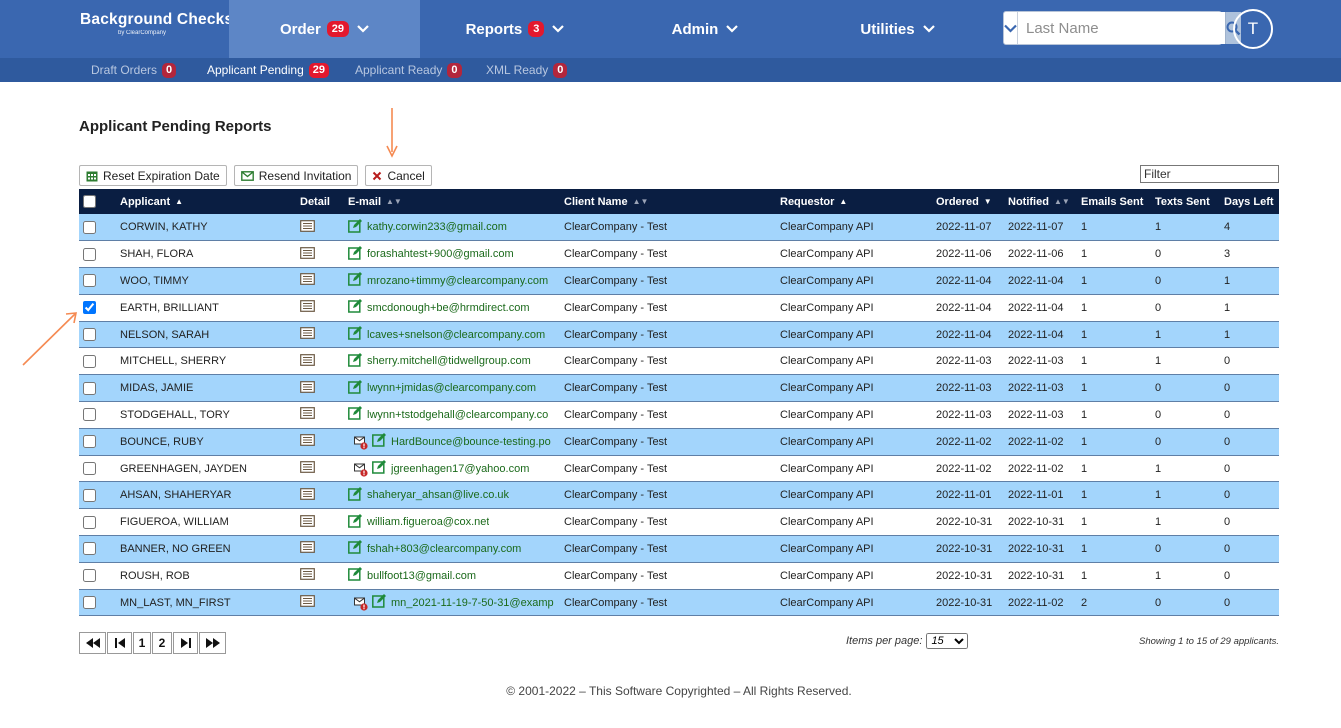 This screenshot has width=1341, height=728. Describe the element at coordinates (1251, 549) in the screenshot. I see `days-left: 0` at that location.